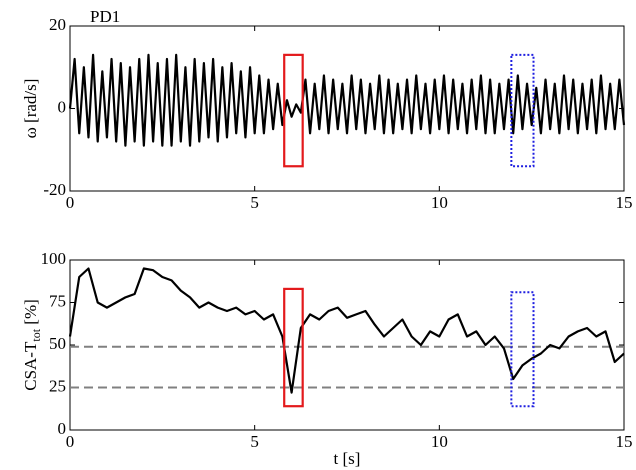  What do you see at coordinates (347, 458) in the screenshot?
I see `x-axis-label: t [s]` at bounding box center [347, 458].